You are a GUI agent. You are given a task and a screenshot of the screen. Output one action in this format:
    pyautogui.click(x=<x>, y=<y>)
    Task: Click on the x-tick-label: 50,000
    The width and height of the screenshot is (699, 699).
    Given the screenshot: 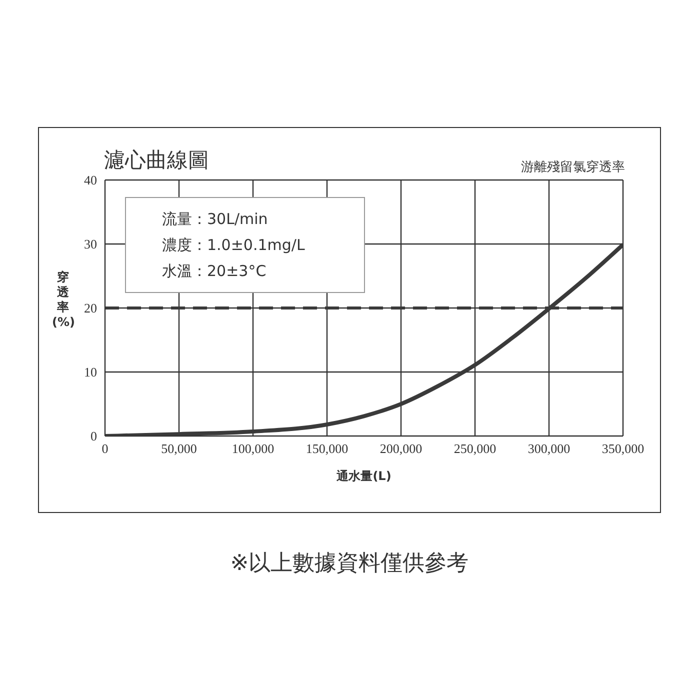 What is the action you would take?
    pyautogui.click(x=179, y=448)
    